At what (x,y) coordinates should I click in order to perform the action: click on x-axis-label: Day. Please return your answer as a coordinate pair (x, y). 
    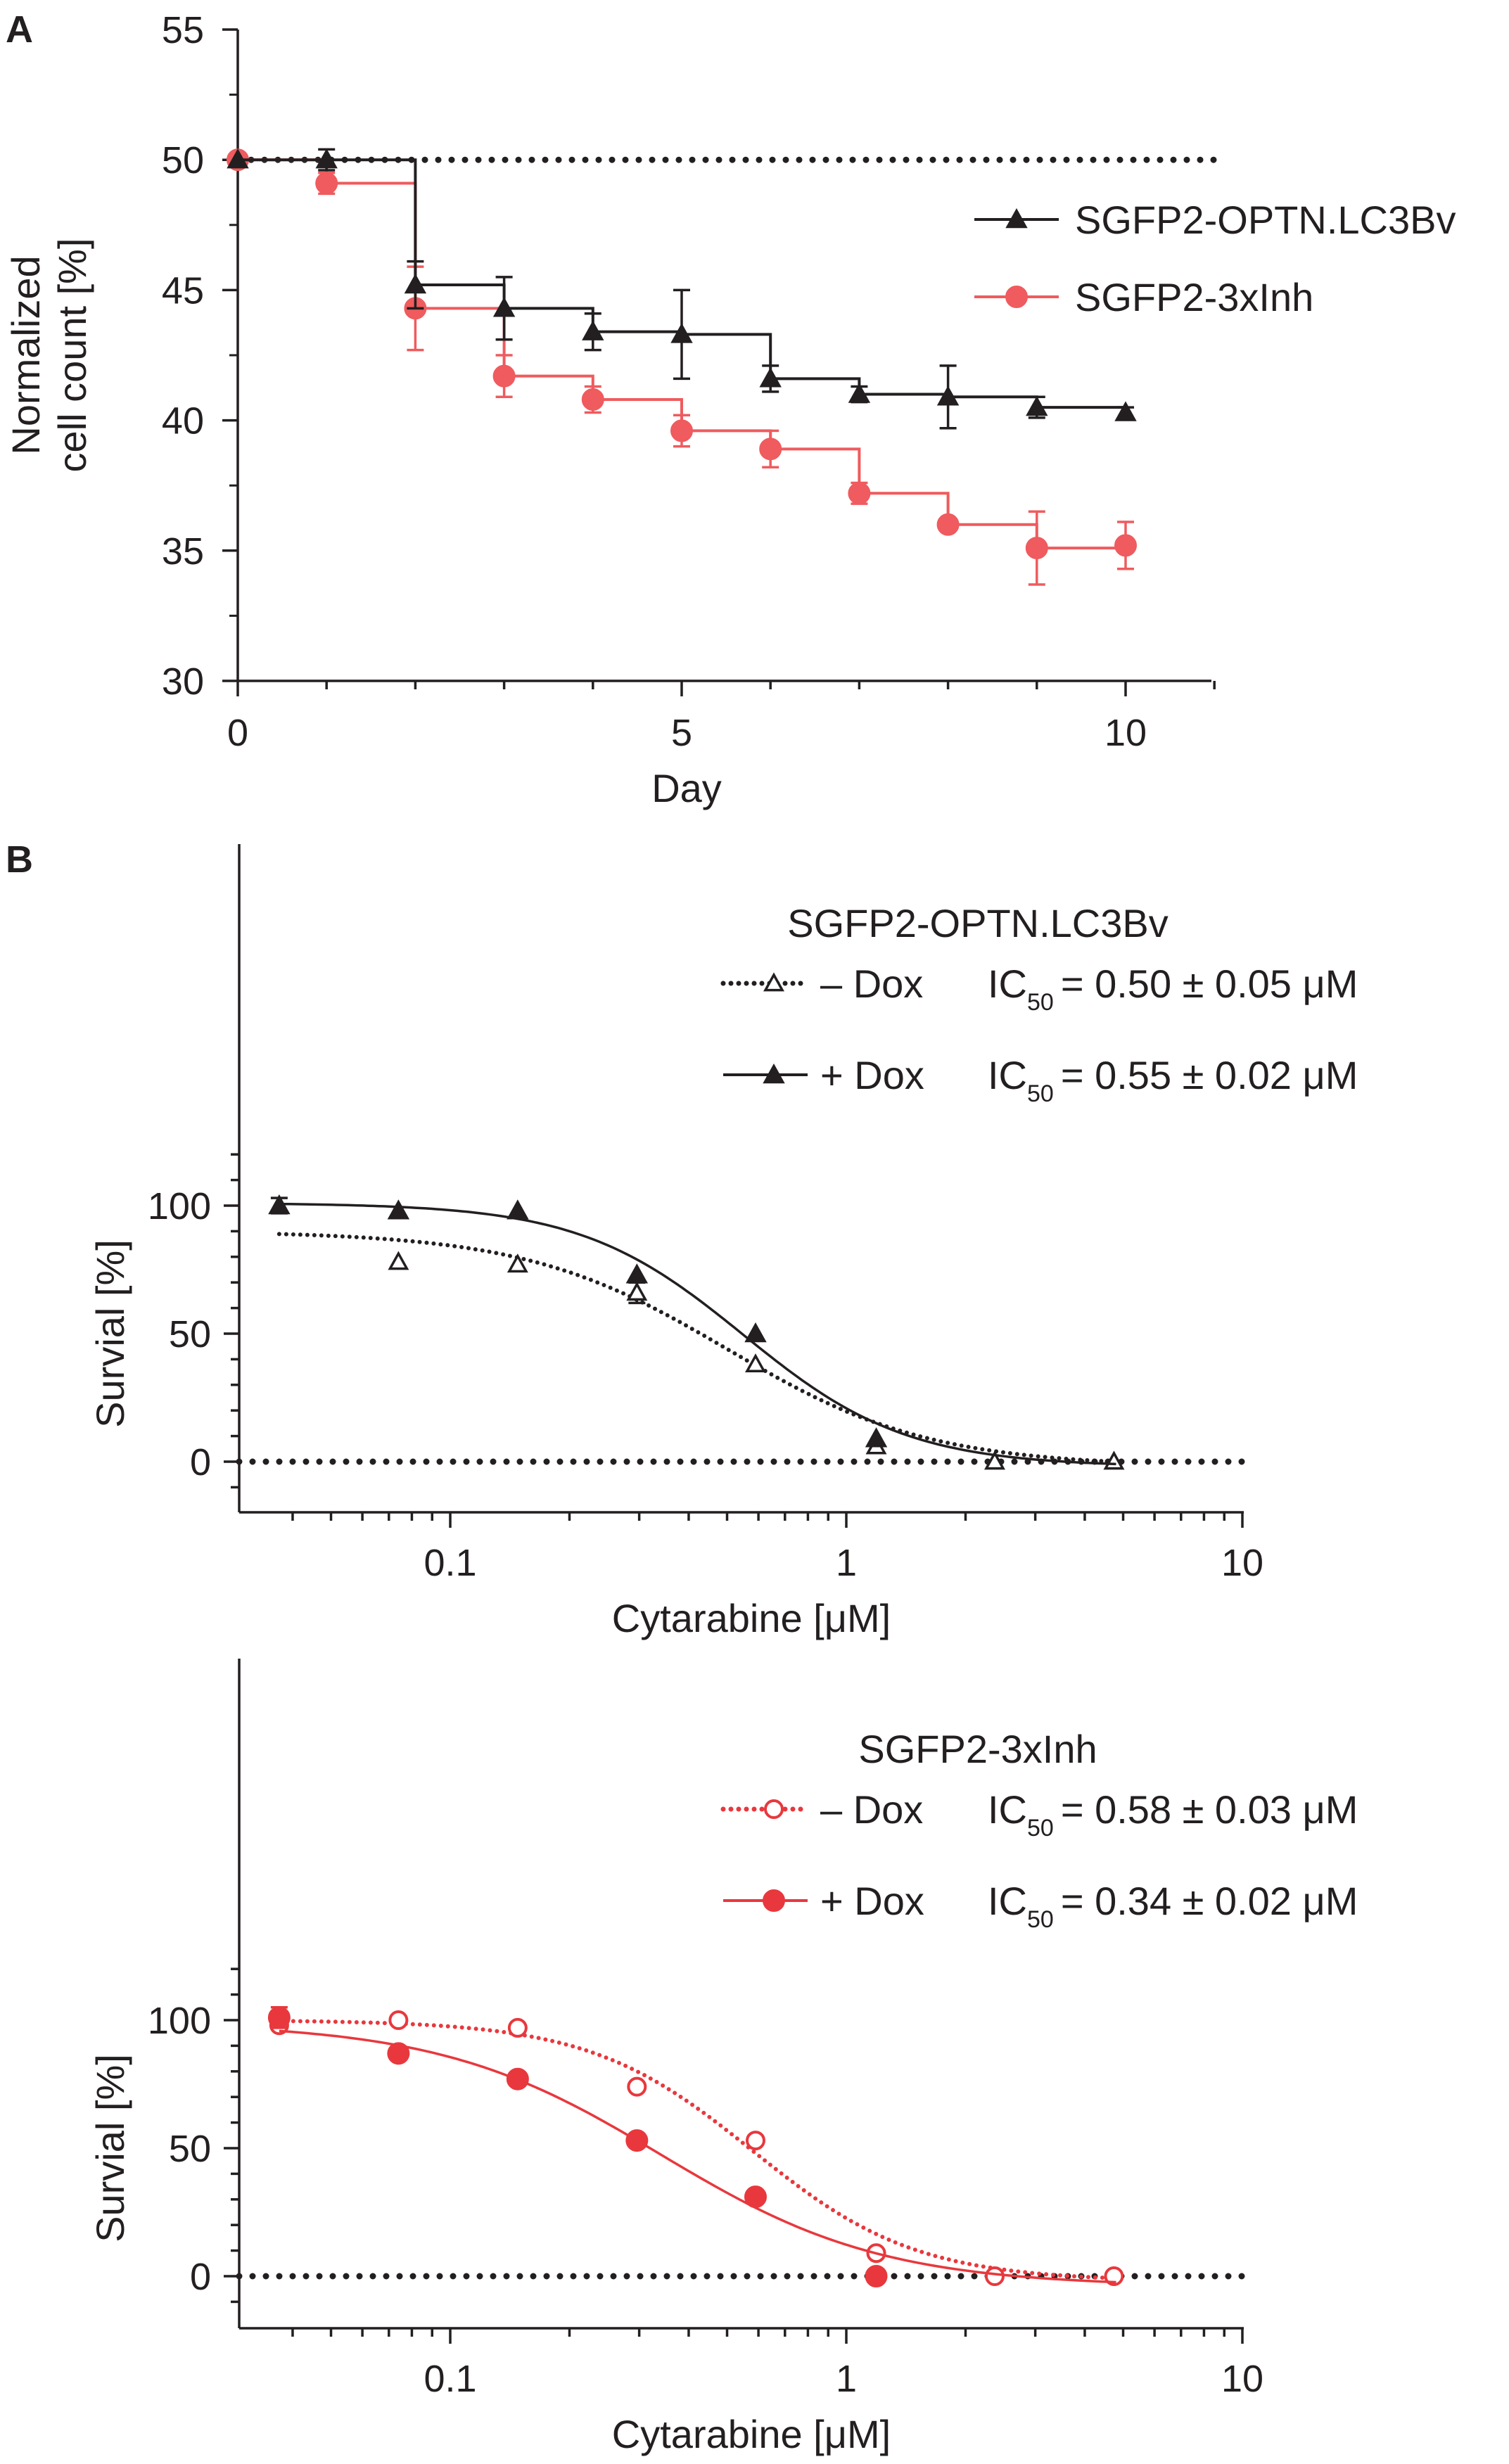
    Looking at the image, I should click on (687, 788).